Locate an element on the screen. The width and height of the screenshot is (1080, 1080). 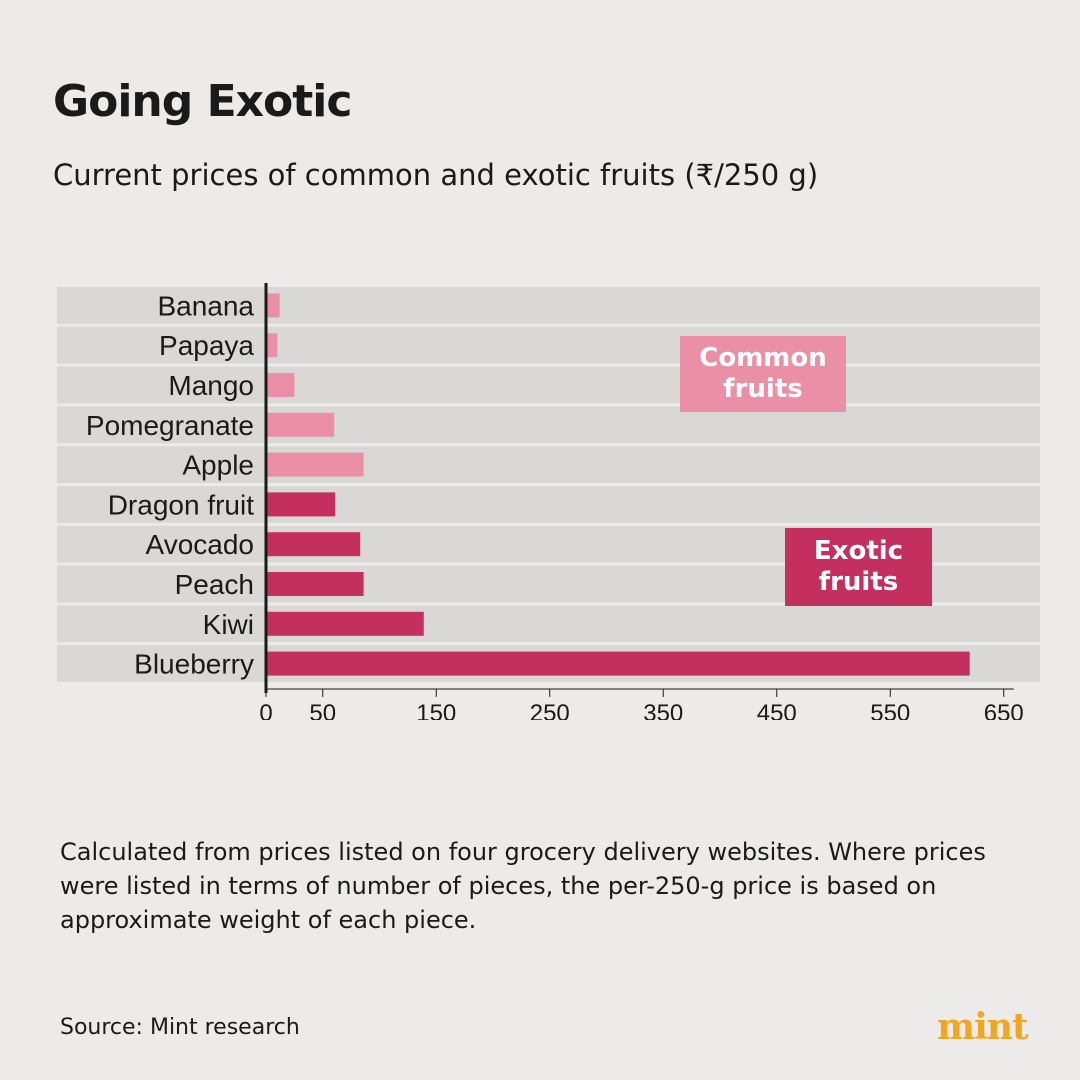
x-tick-label: 150 is located at coordinates (436, 710).